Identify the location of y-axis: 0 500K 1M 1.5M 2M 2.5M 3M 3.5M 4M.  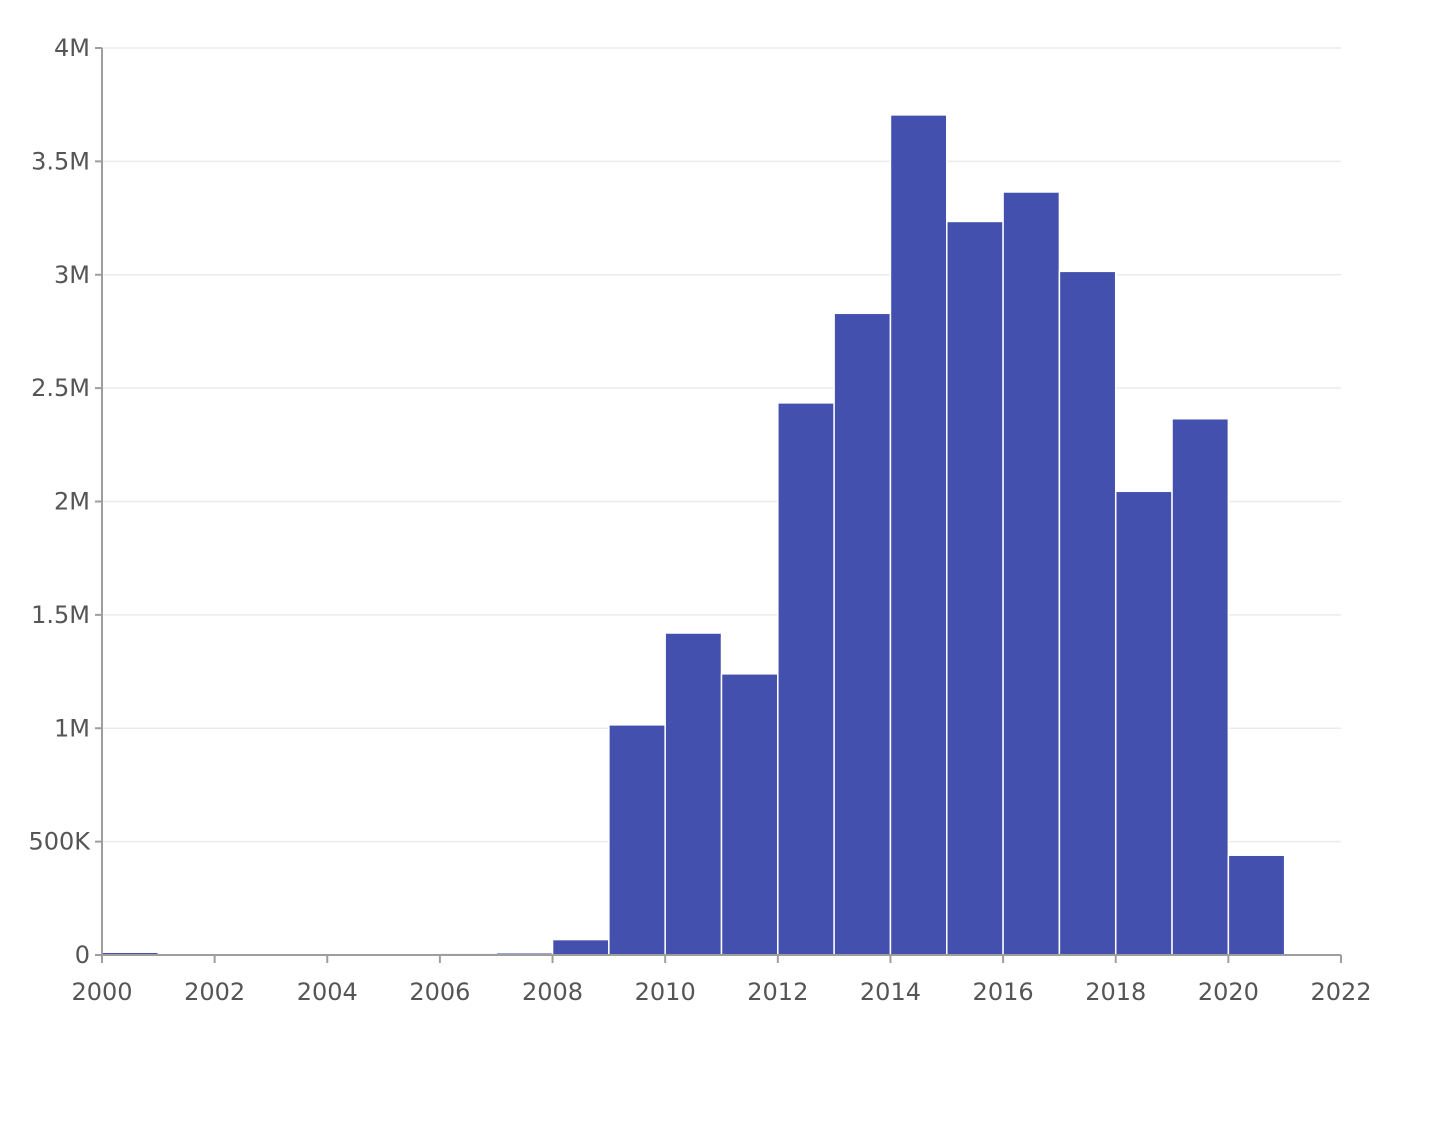
(65, 501).